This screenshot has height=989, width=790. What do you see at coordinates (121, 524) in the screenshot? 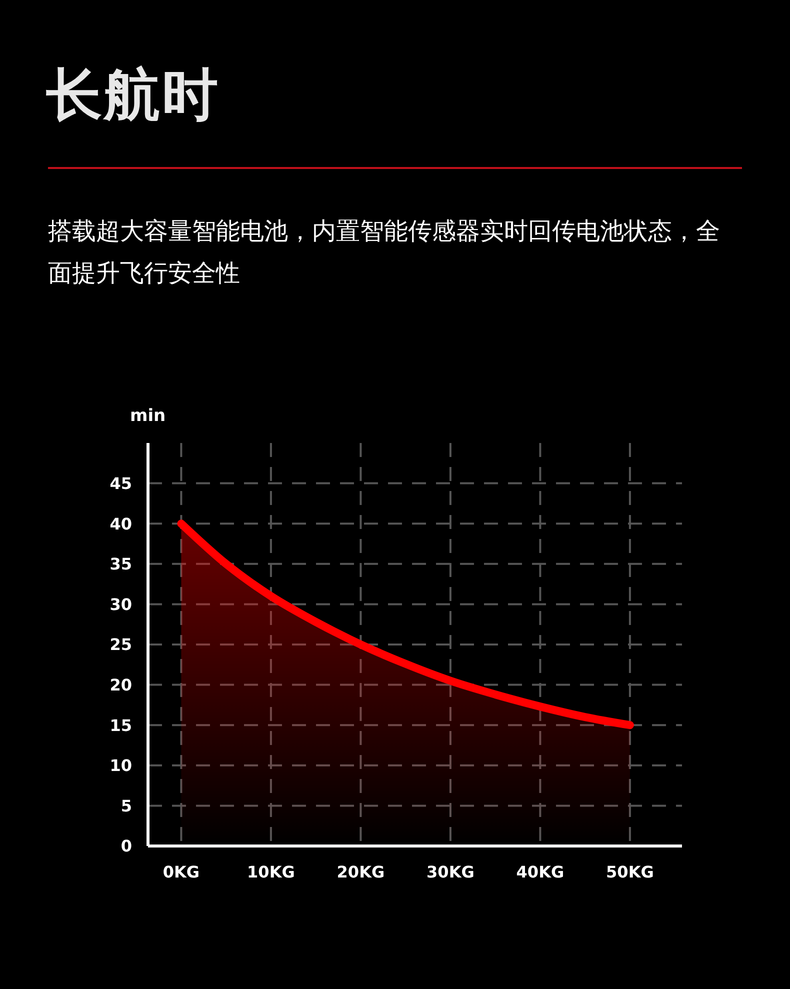
I see `y-tick-label: 40` at bounding box center [121, 524].